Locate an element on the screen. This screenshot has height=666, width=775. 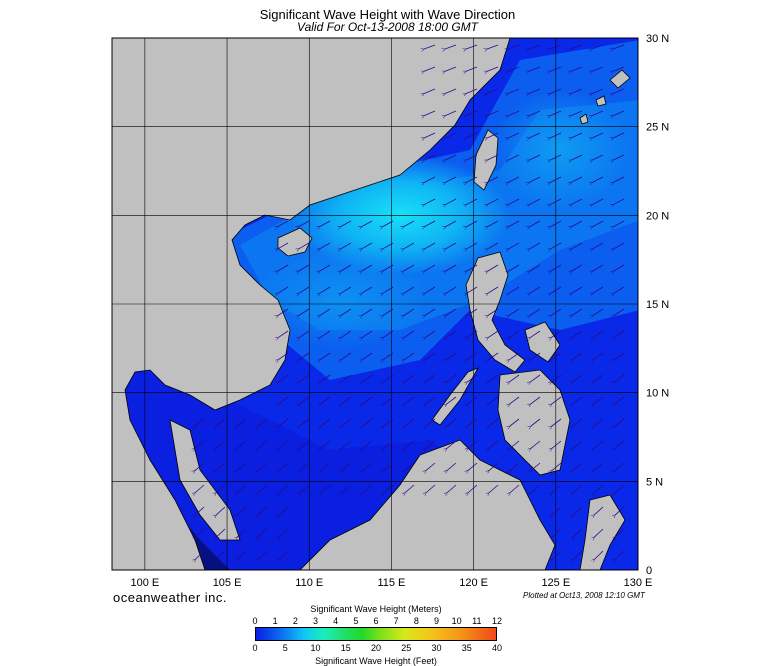
meter-tick: 11 is located at coordinates (477, 621).